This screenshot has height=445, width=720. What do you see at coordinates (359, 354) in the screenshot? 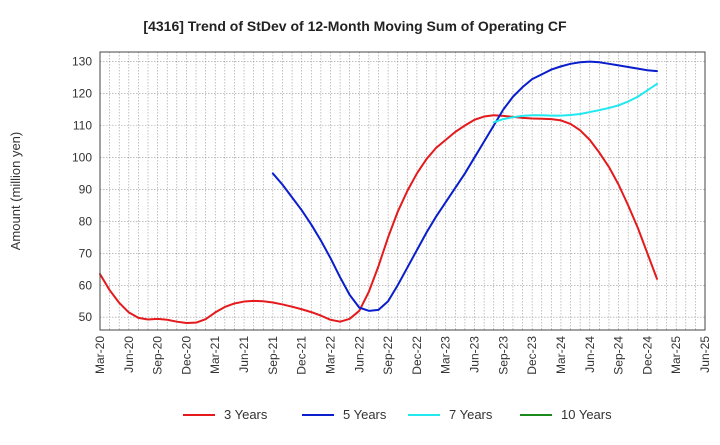
I see `x-tick-label: Jun-22` at bounding box center [359, 354].